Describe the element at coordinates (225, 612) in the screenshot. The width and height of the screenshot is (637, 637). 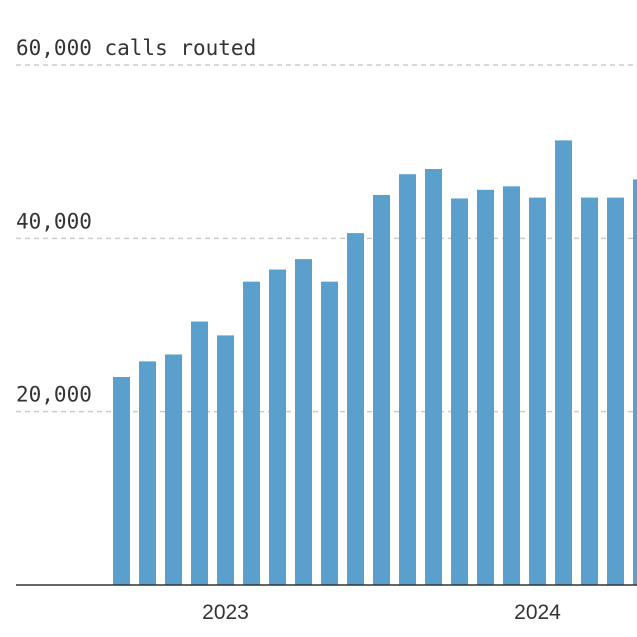
I see `x-tick-label: 2023` at that location.